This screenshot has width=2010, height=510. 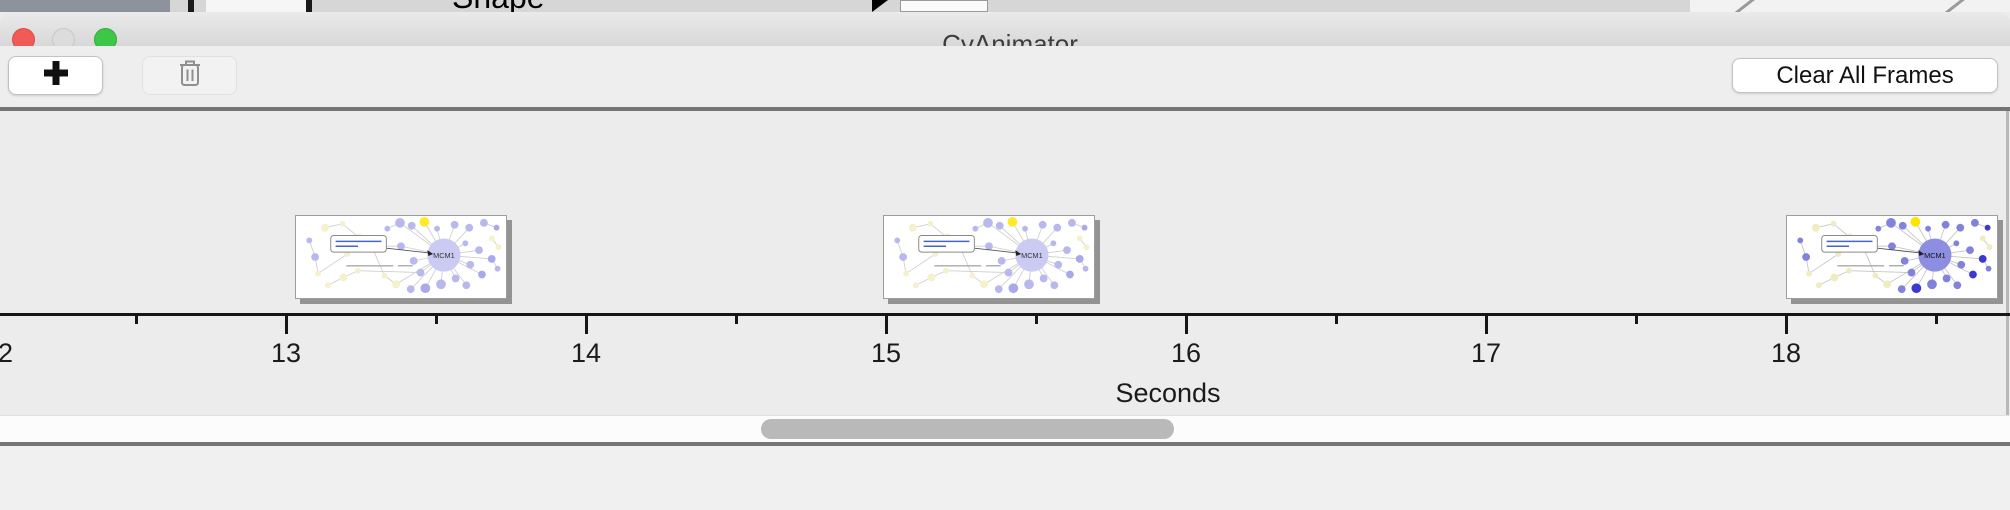 I want to click on panel-top-border, so click(x=1005, y=109).